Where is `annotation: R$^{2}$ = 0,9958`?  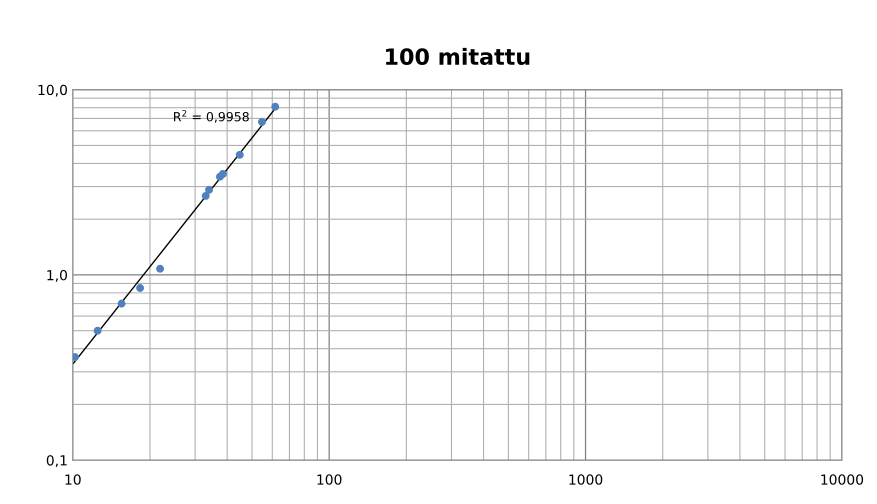 annotation: R$^{2}$ = 0,9958 is located at coordinates (211, 116).